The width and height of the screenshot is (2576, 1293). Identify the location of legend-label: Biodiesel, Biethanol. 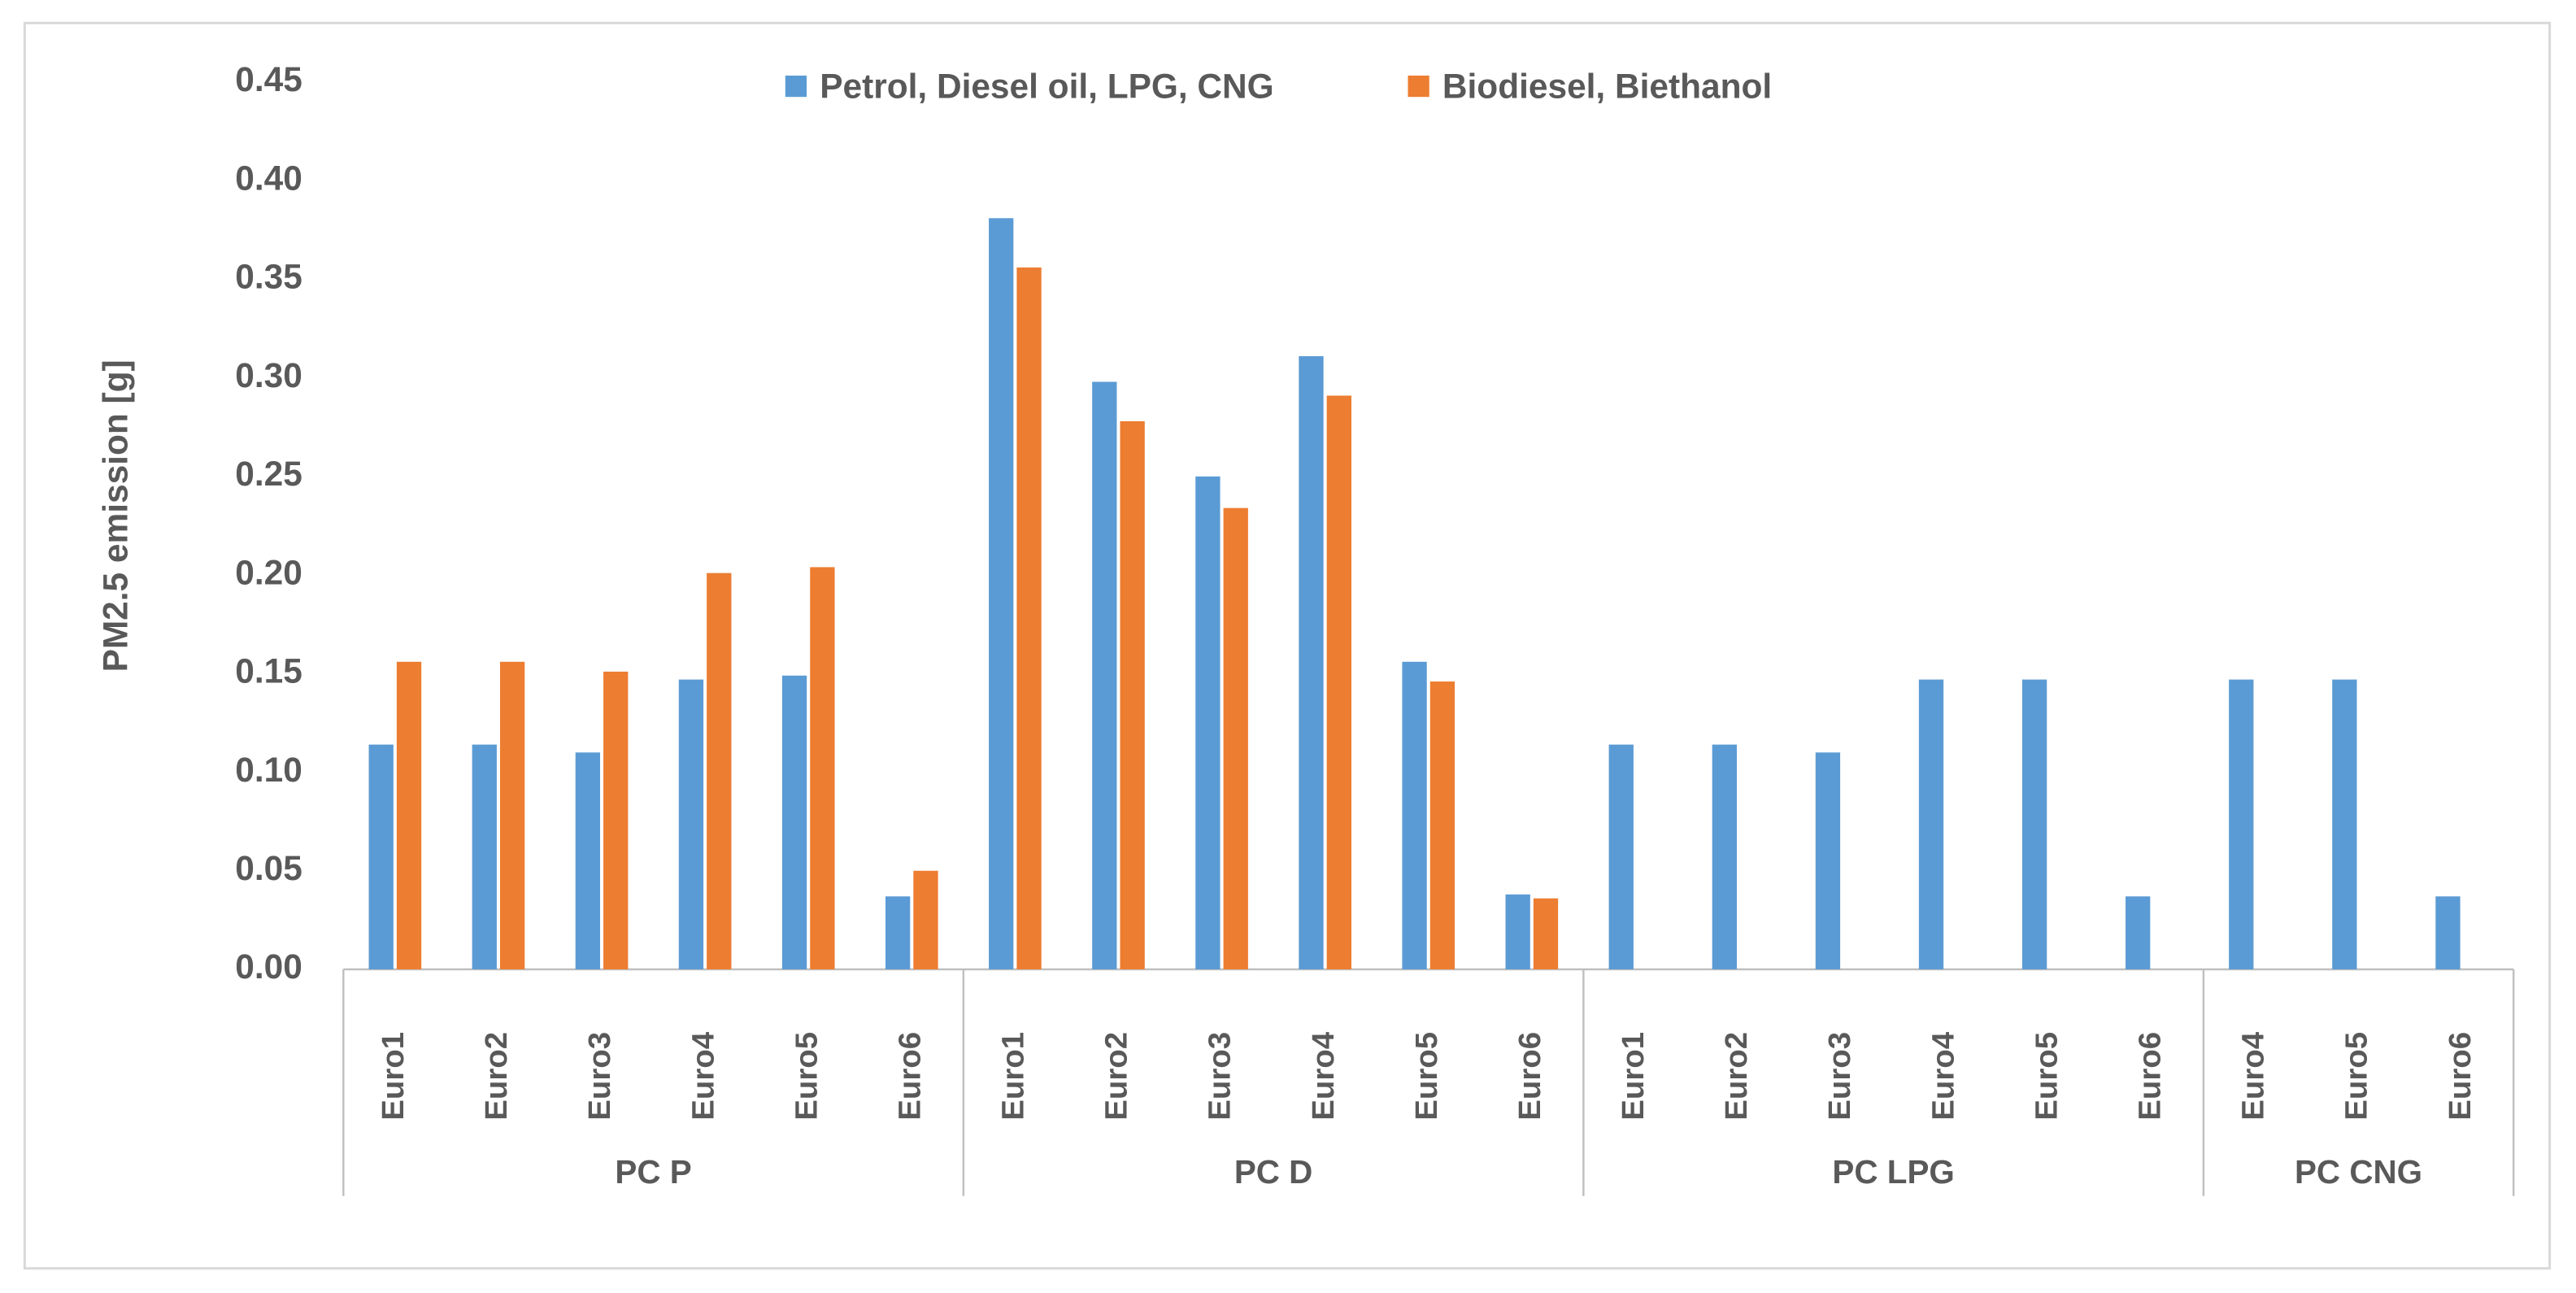
(1607, 86).